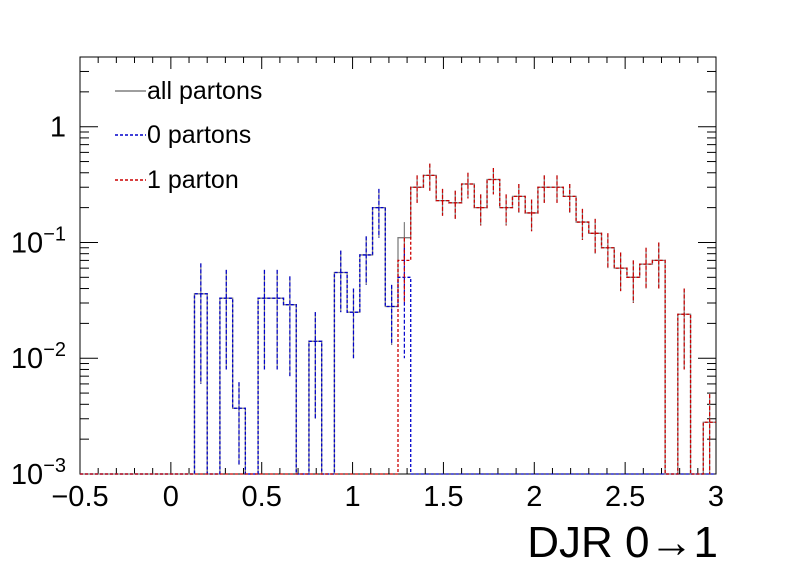  I want to click on x-tick-label: 2, so click(534, 497).